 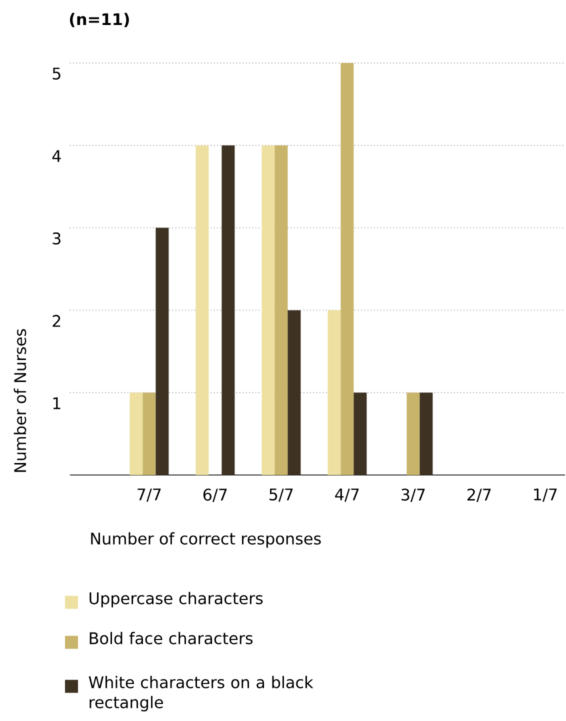 What do you see at coordinates (201, 694) in the screenshot?
I see `legend-label: White characters on a black rectangle` at bounding box center [201, 694].